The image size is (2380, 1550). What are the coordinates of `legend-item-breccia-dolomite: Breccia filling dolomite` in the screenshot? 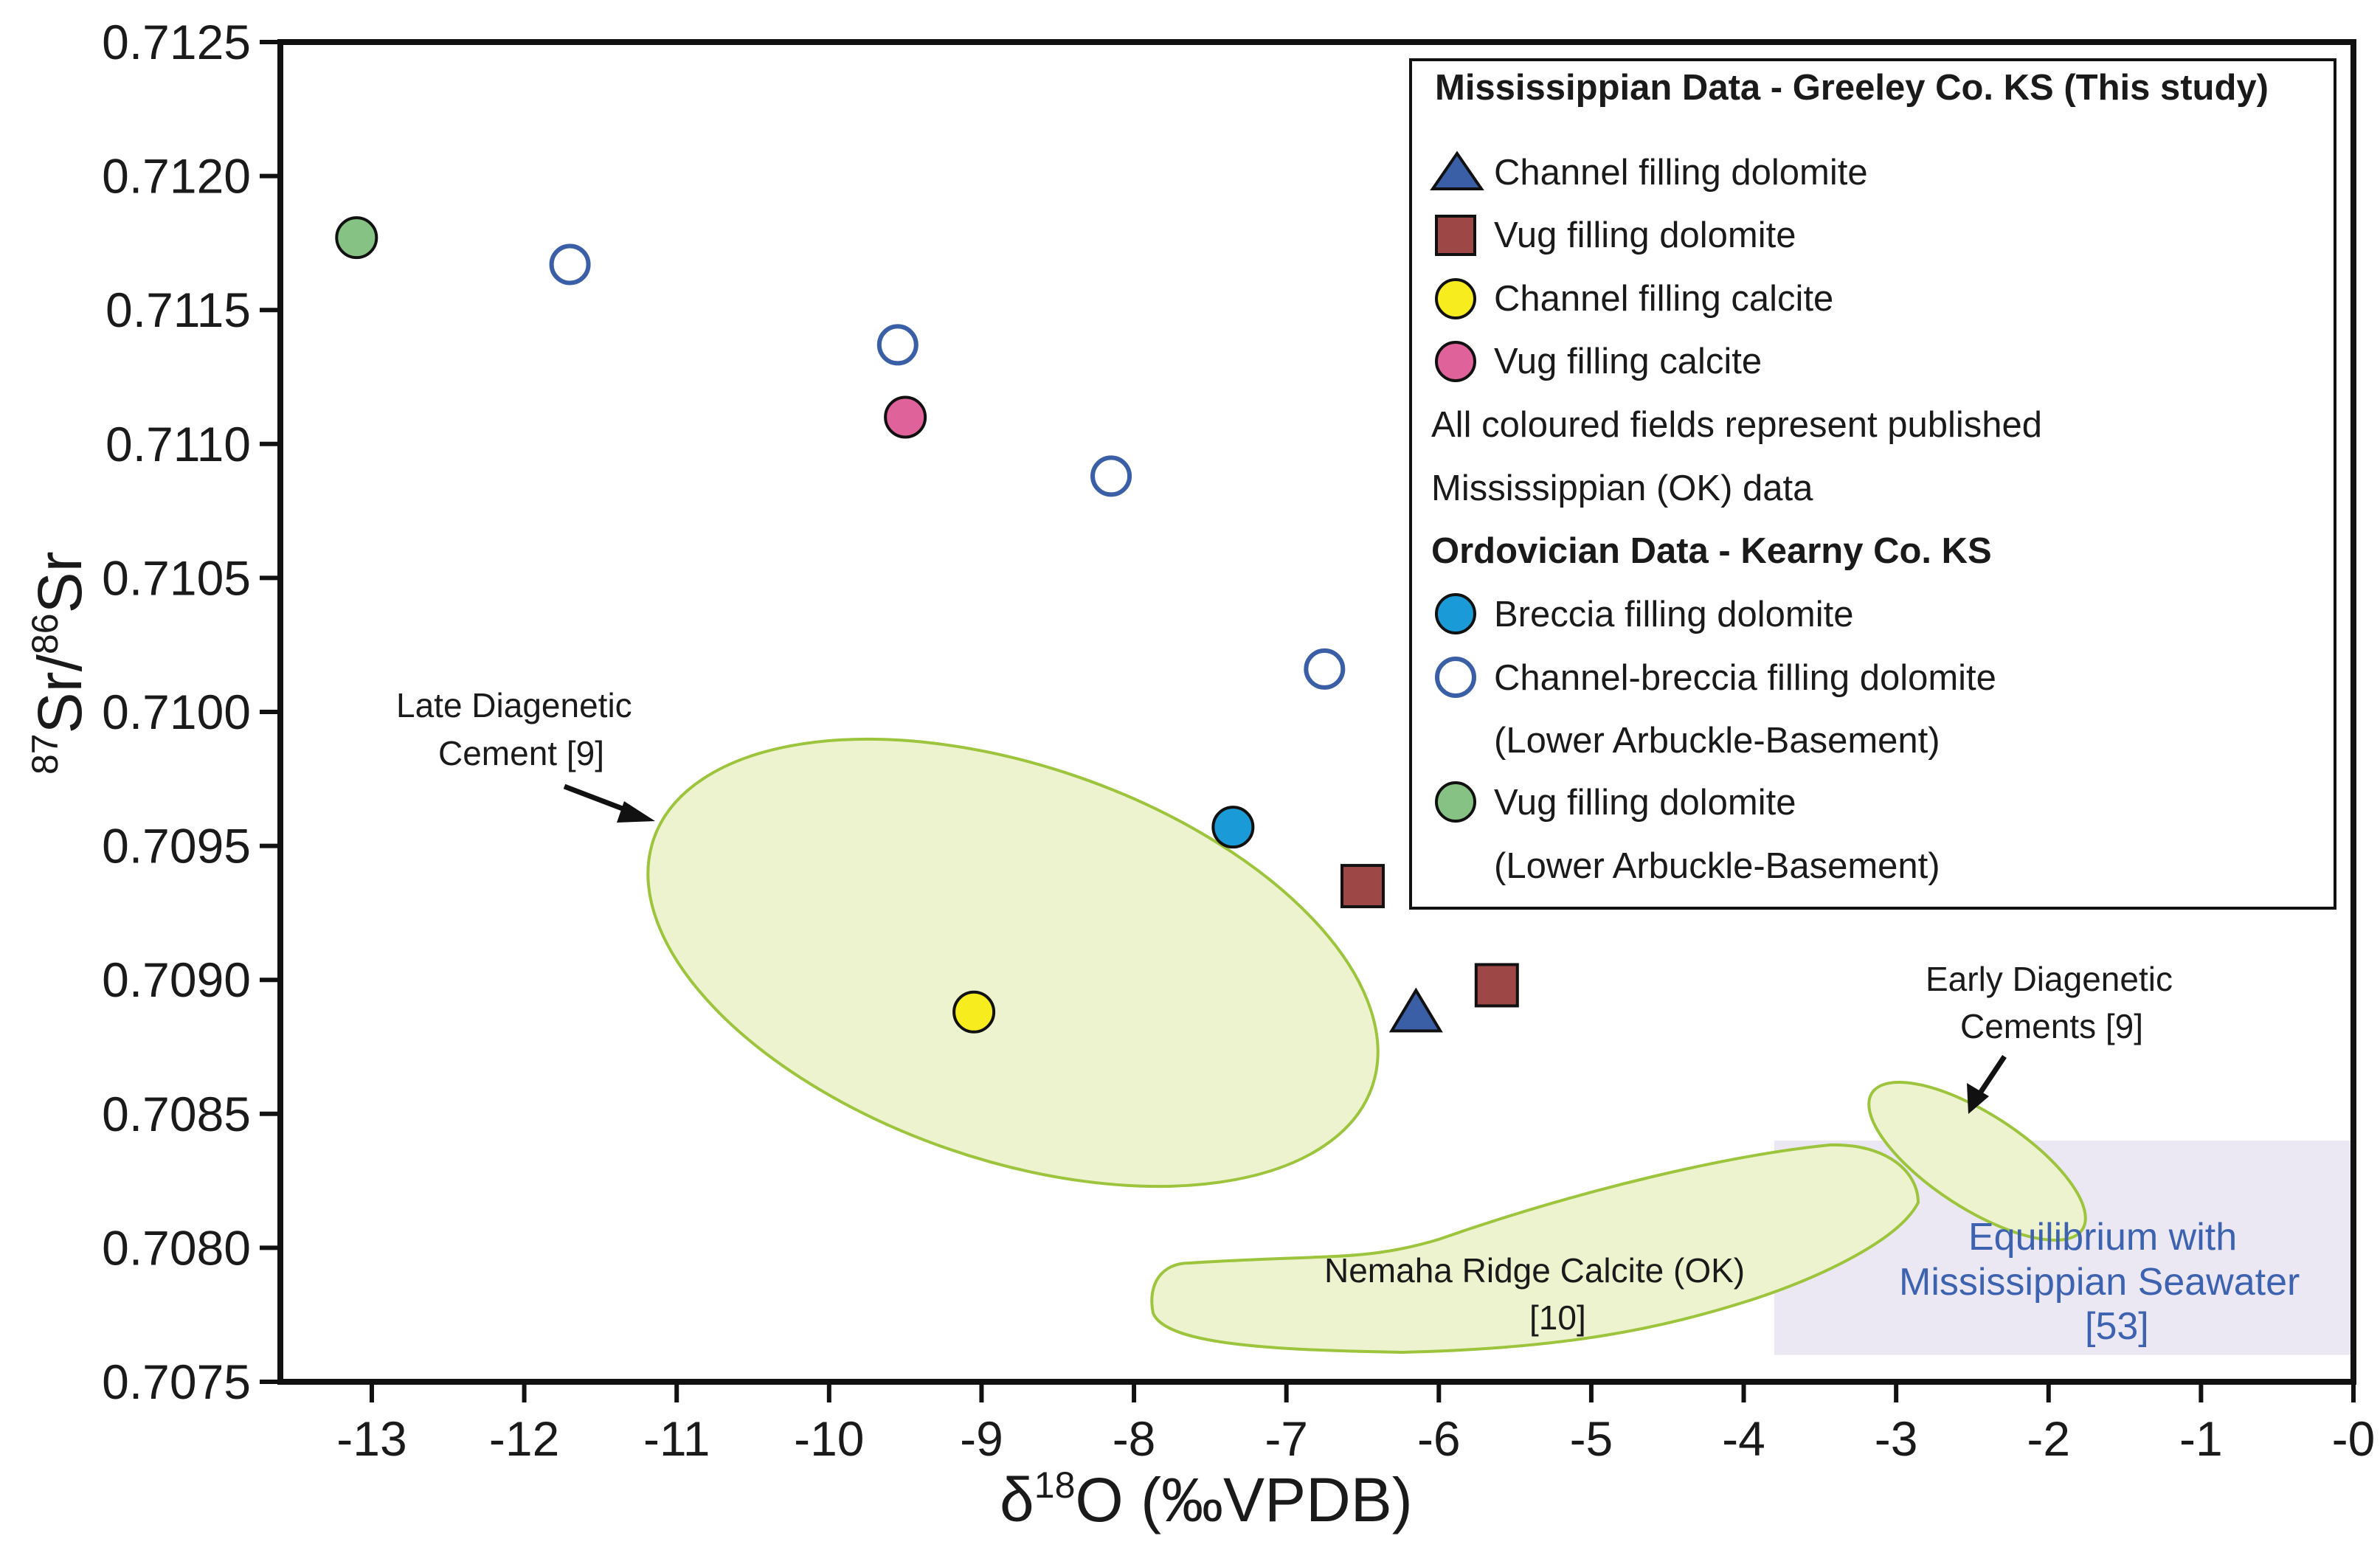 It's located at (1674, 614).